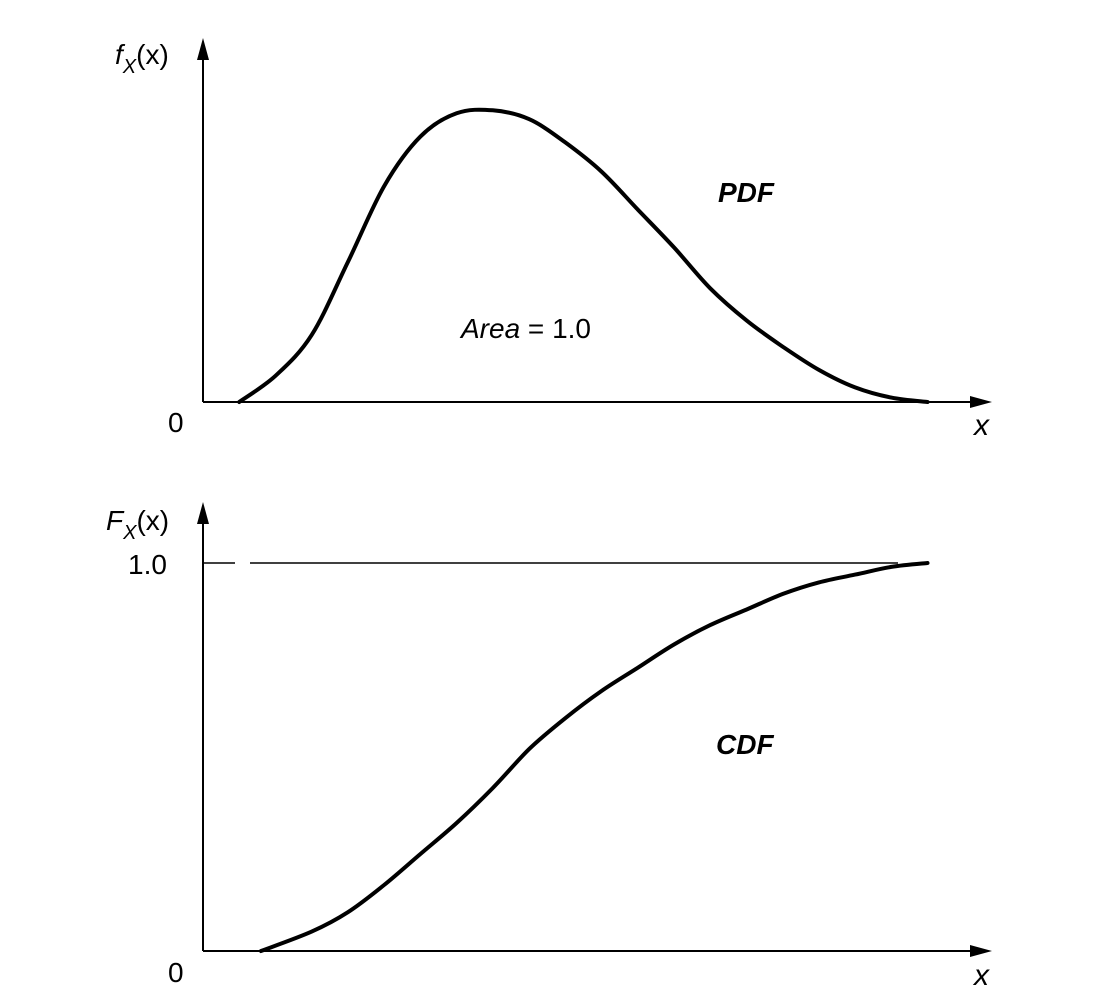 The width and height of the screenshot is (1107, 1005). What do you see at coordinates (129, 67) in the screenshot?
I see `pdf-y-label-sub: X` at bounding box center [129, 67].